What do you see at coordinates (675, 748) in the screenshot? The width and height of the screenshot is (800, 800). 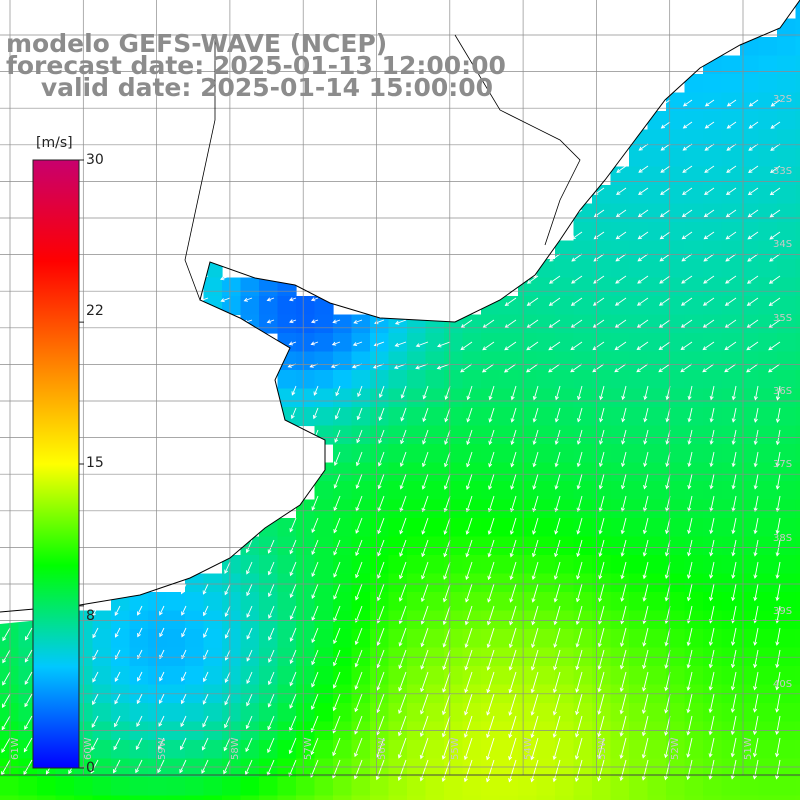 I see `lon-label: 52W` at bounding box center [675, 748].